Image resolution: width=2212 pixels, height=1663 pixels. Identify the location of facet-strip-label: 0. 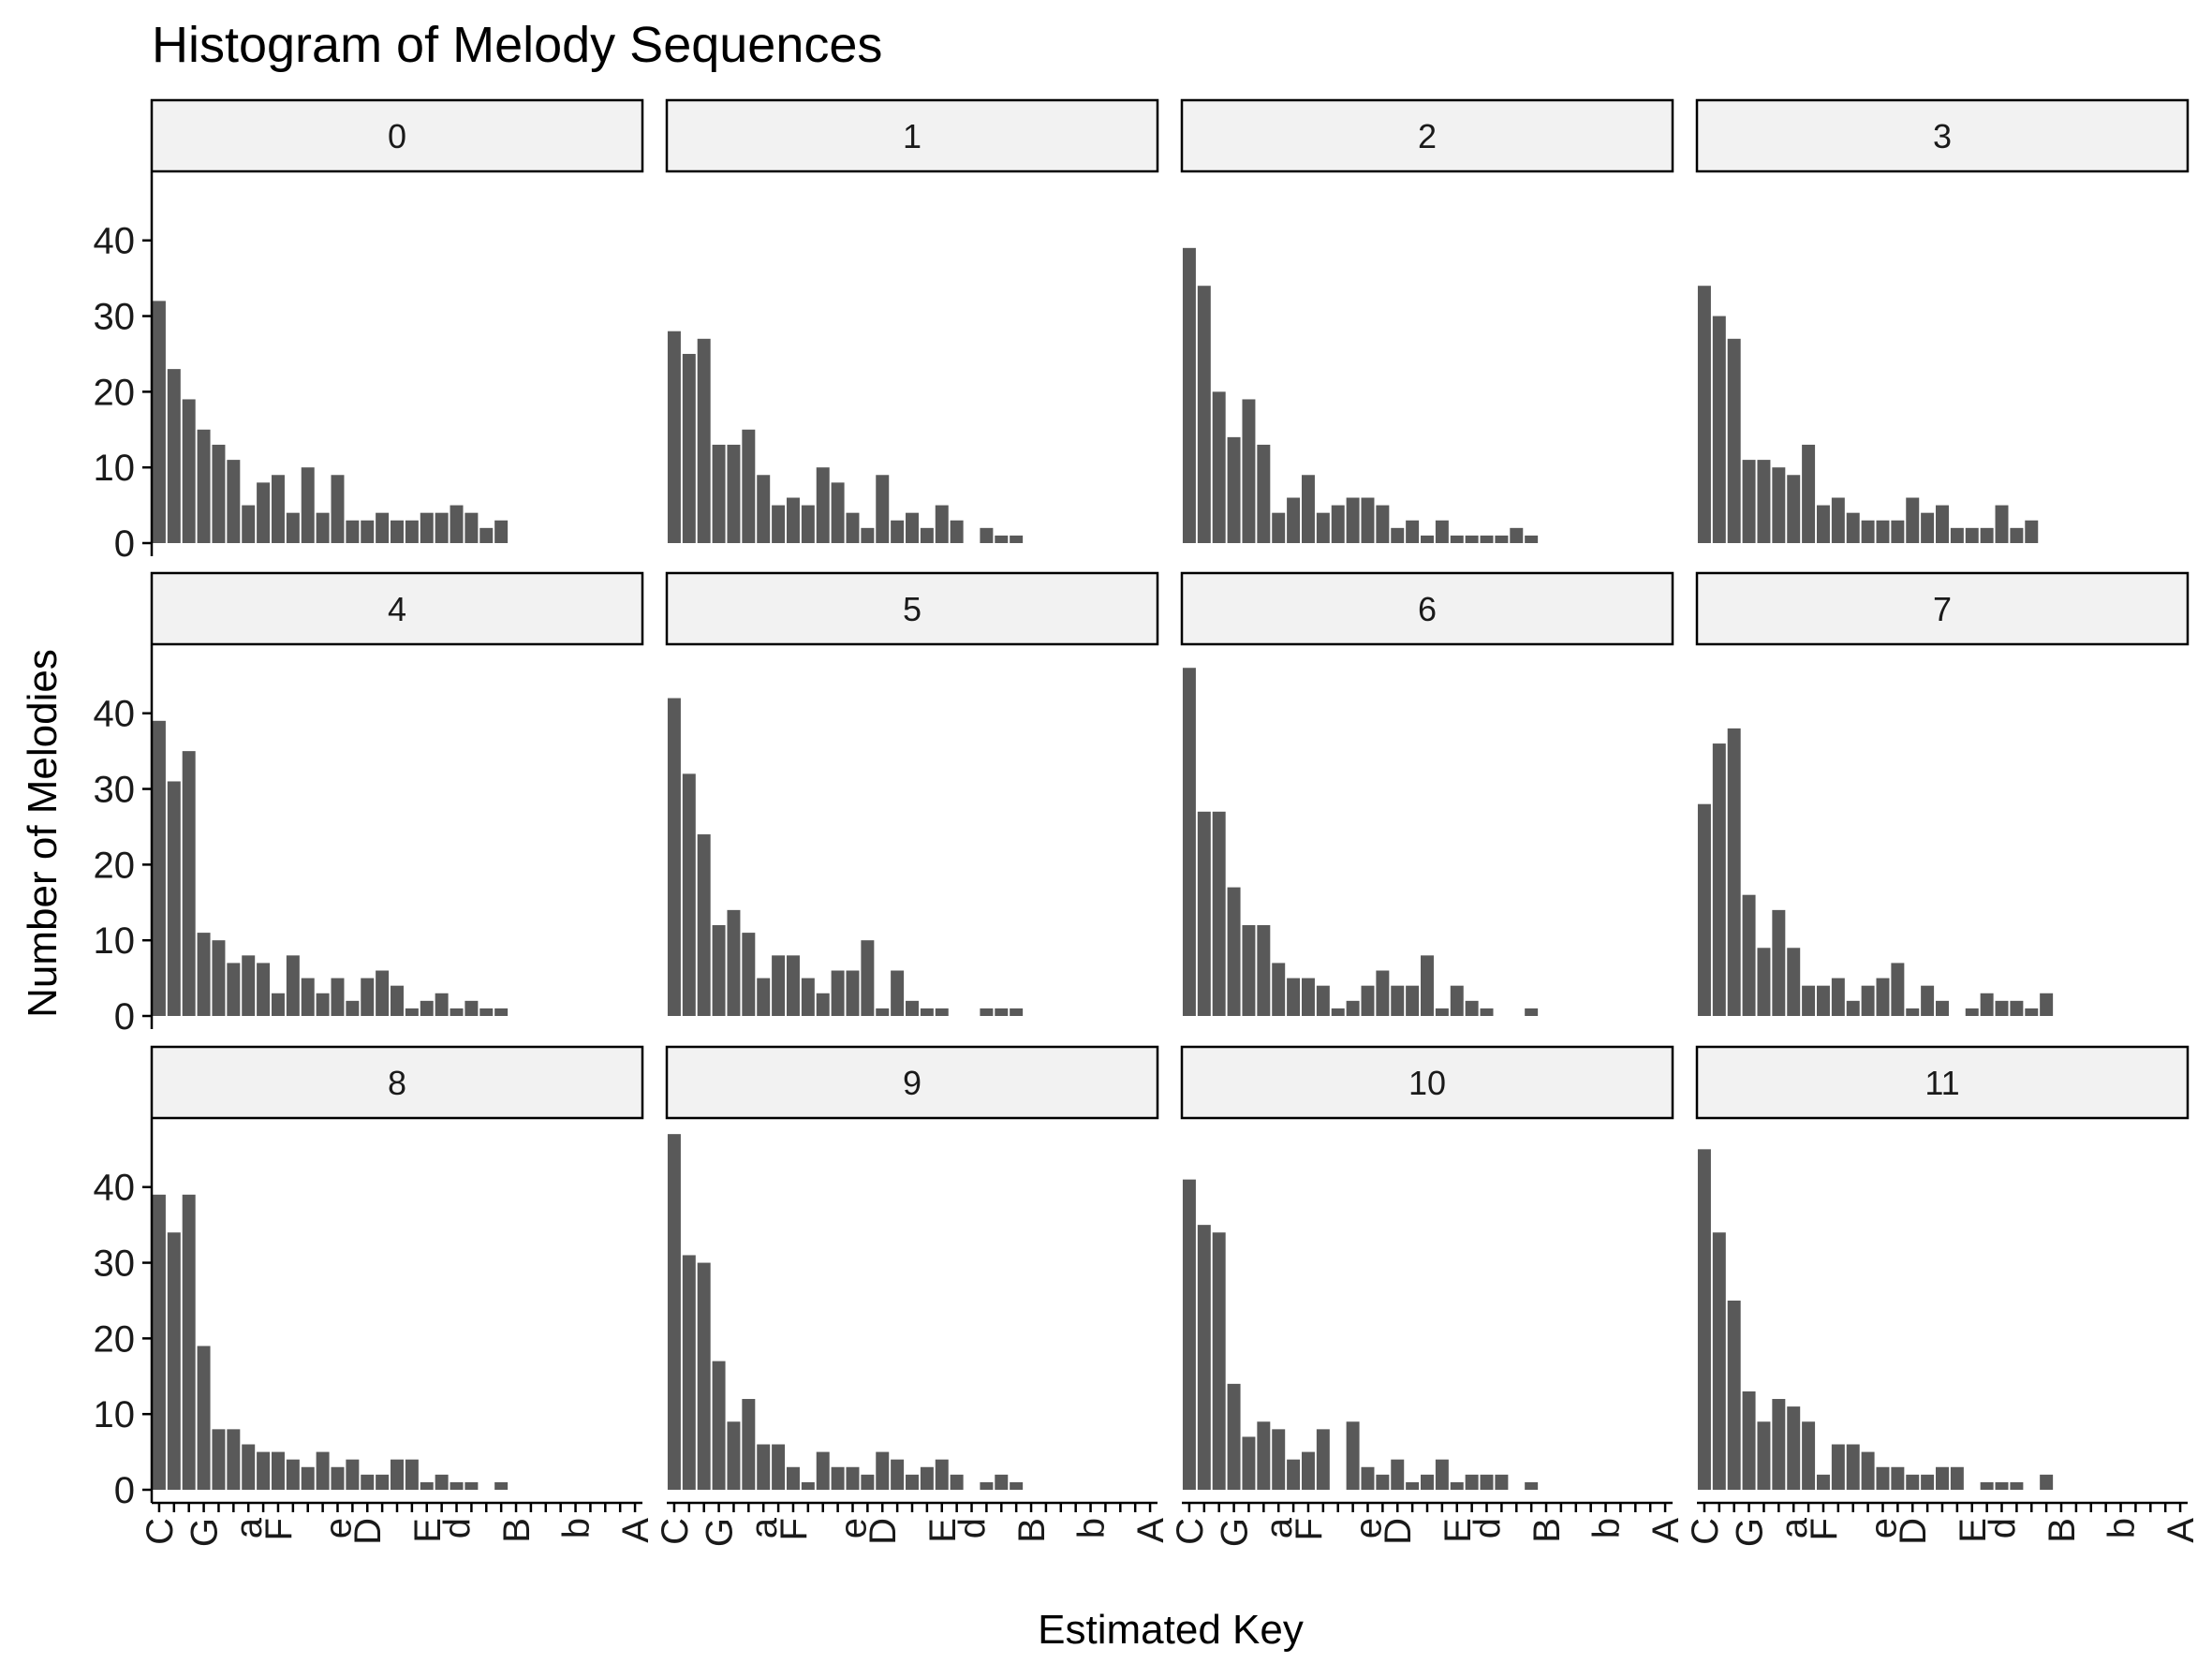
(397, 136).